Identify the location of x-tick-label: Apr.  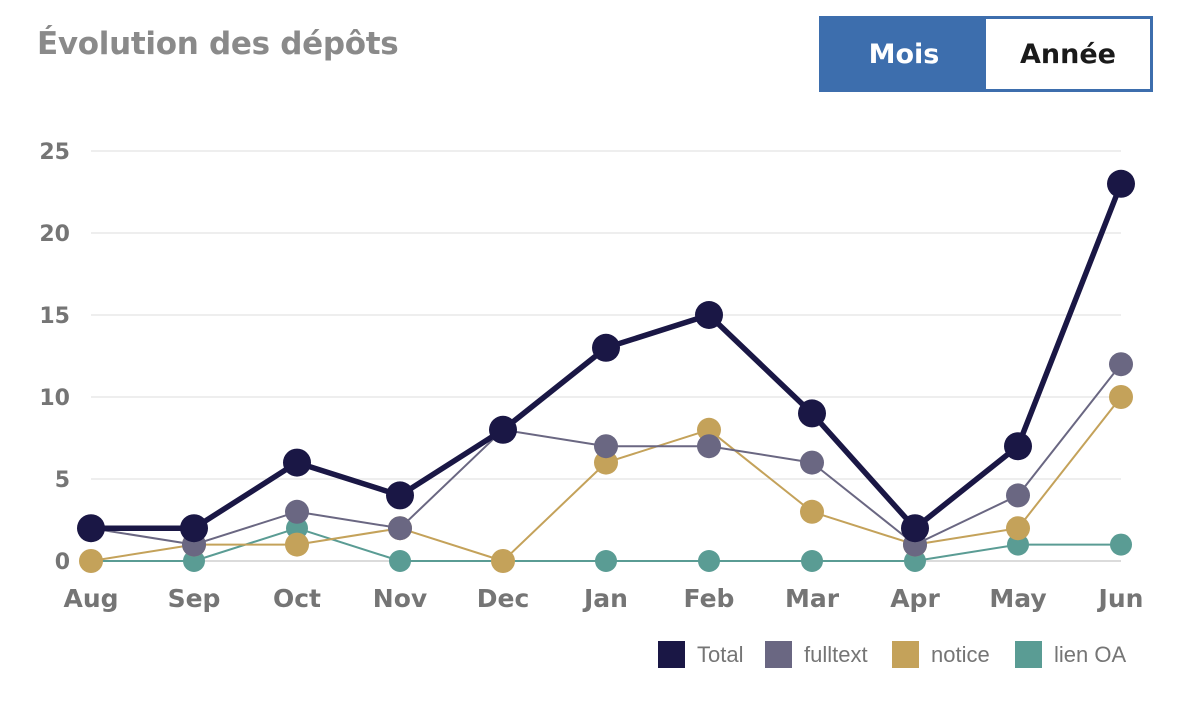
(915, 598).